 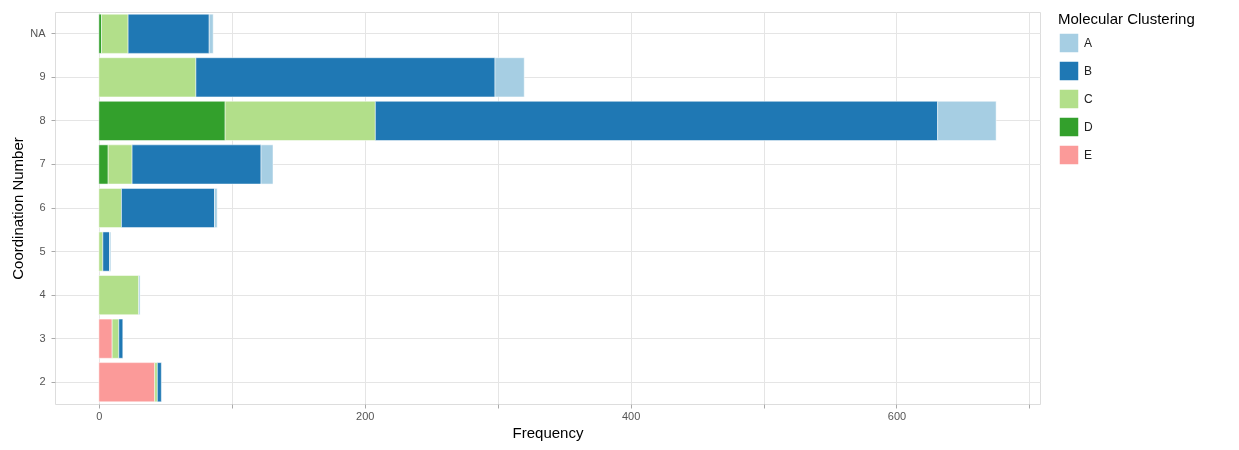 I want to click on y-tick-label: 3, so click(x=42, y=337).